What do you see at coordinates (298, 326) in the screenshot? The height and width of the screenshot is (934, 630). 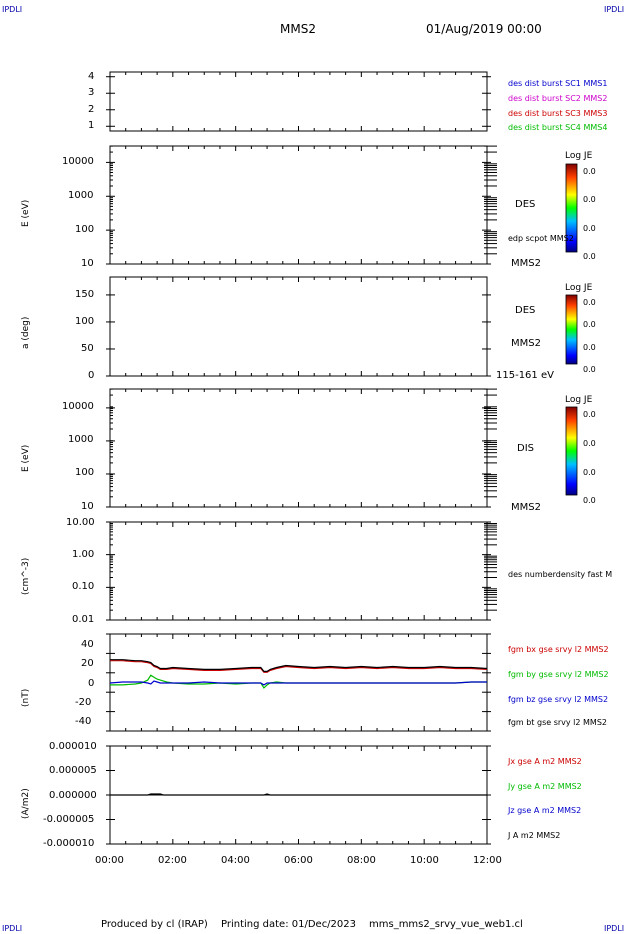 I see `p3-frame` at bounding box center [298, 326].